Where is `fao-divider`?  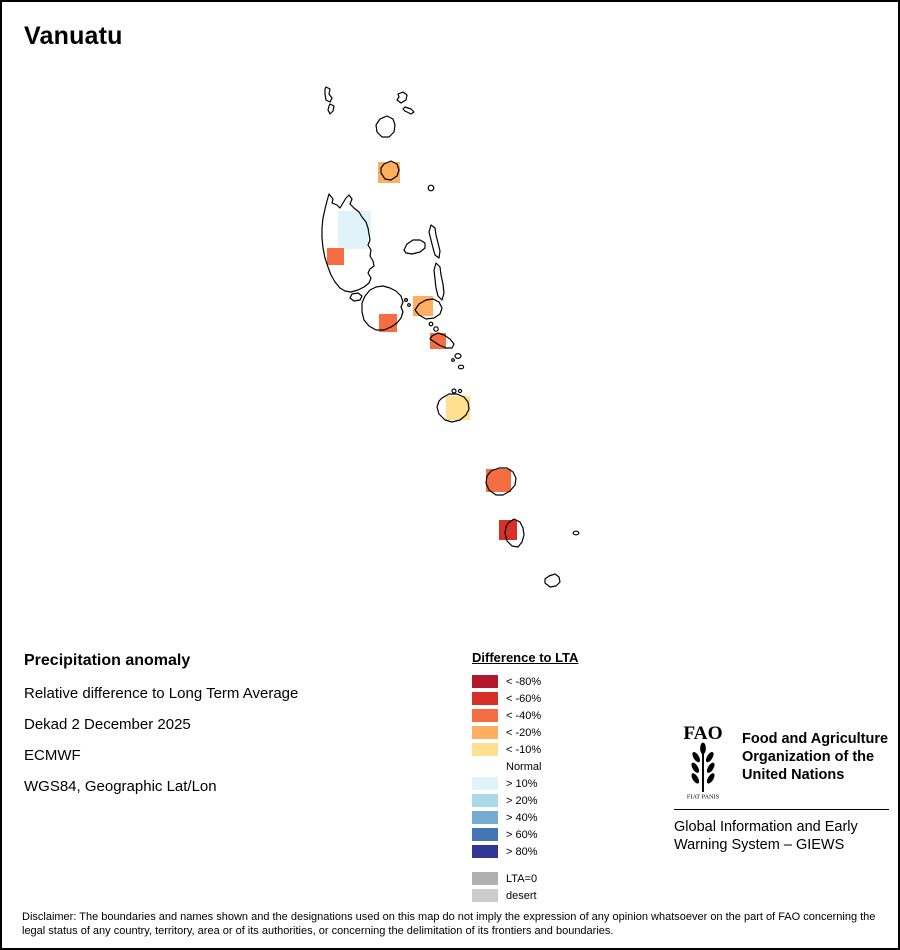 fao-divider is located at coordinates (781, 809).